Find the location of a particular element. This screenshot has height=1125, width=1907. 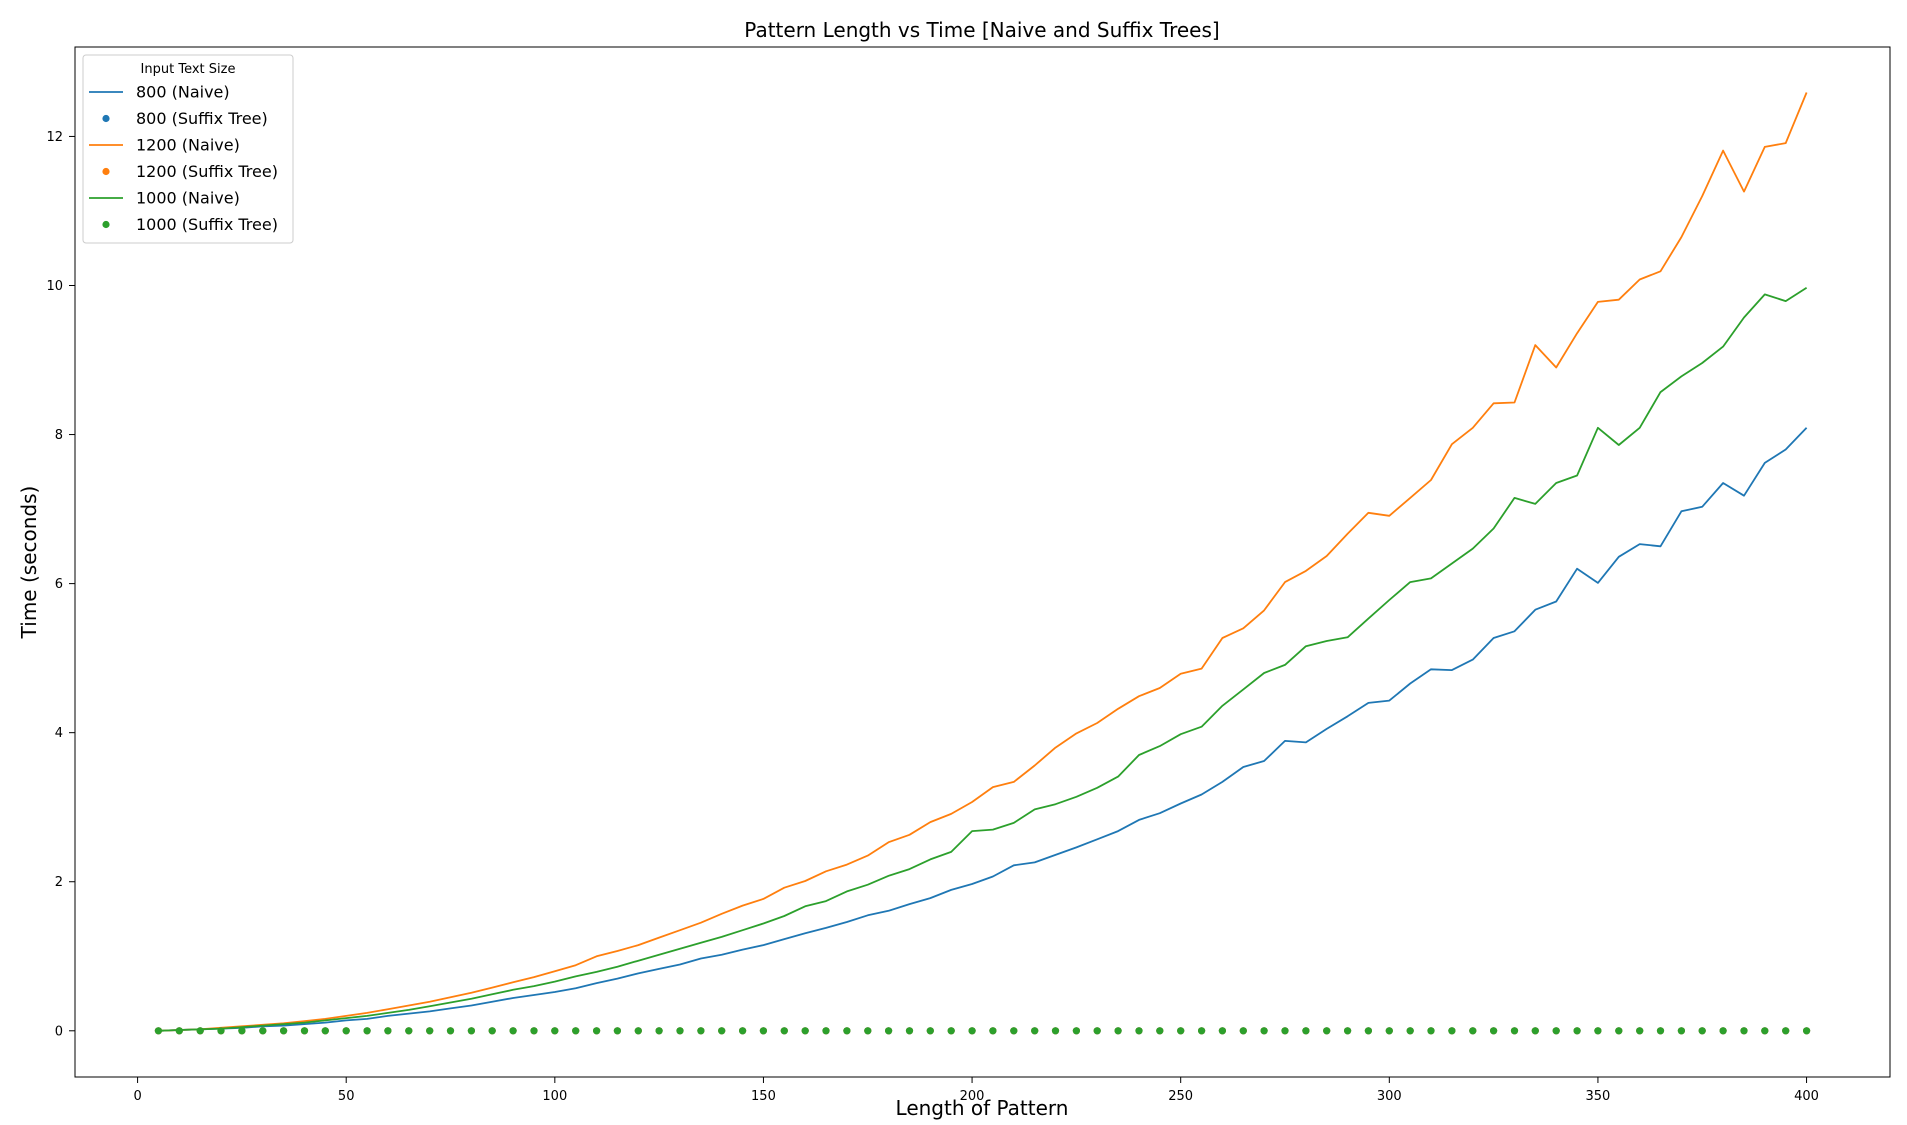

legend-label: 800 (Naive) is located at coordinates (183, 92).